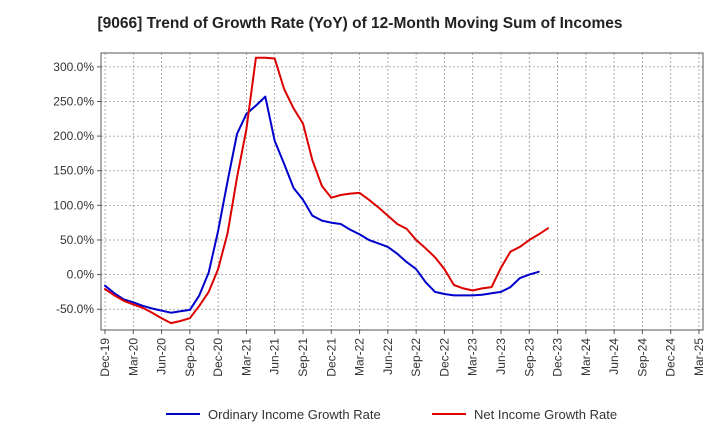 This screenshot has width=720, height=440. I want to click on y-tick-label: -50.0%, so click(75, 309).